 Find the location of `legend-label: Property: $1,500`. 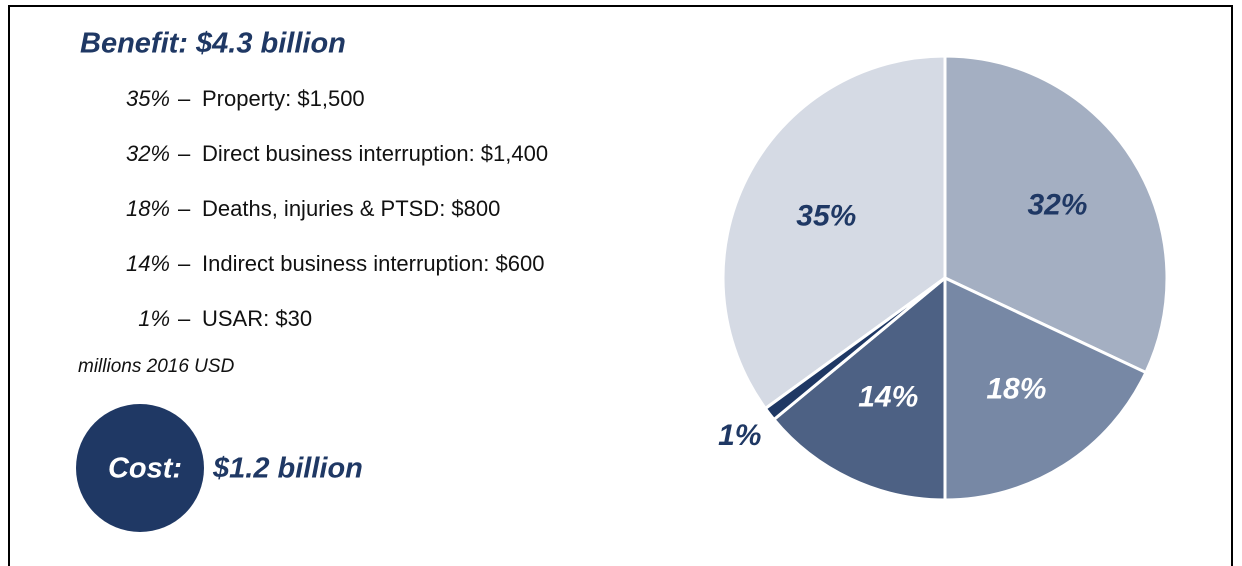

legend-label: Property: $1,500 is located at coordinates (283, 98).